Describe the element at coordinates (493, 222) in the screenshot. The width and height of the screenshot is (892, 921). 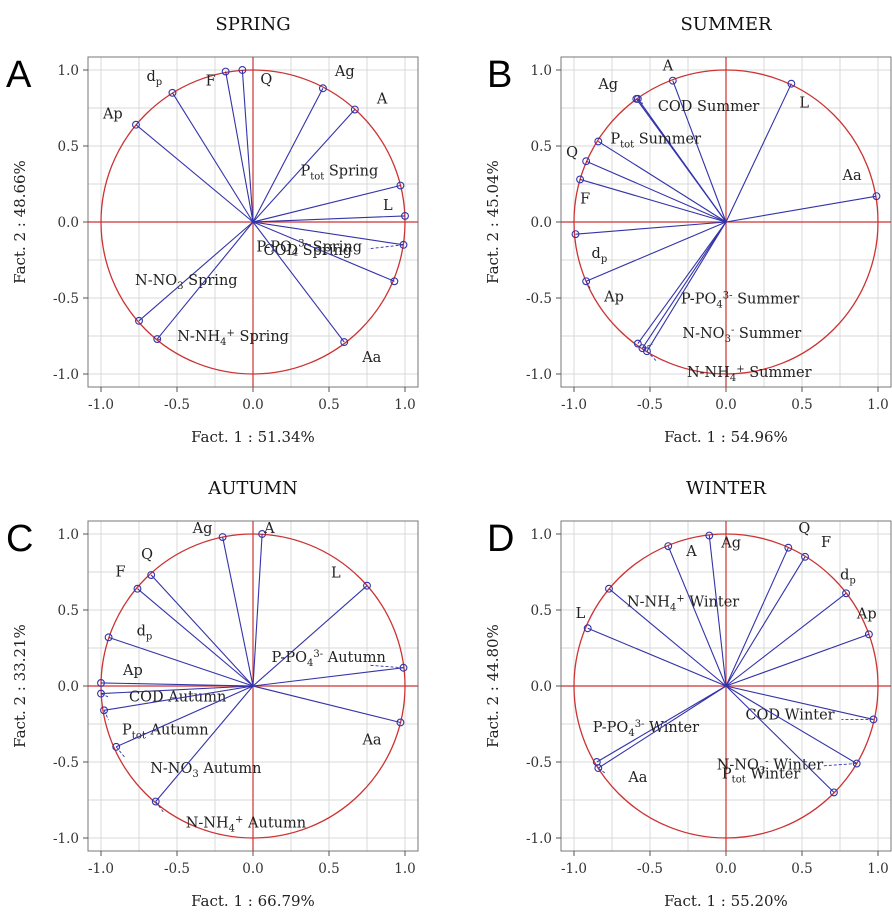
I see `y-axis-label: Fact. 2 : 45.04%` at that location.